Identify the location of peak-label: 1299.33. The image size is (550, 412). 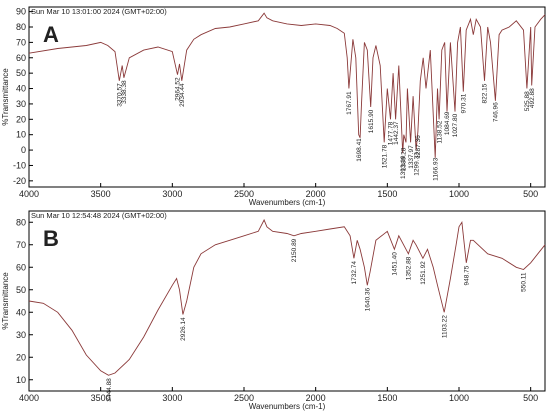
(416, 164).